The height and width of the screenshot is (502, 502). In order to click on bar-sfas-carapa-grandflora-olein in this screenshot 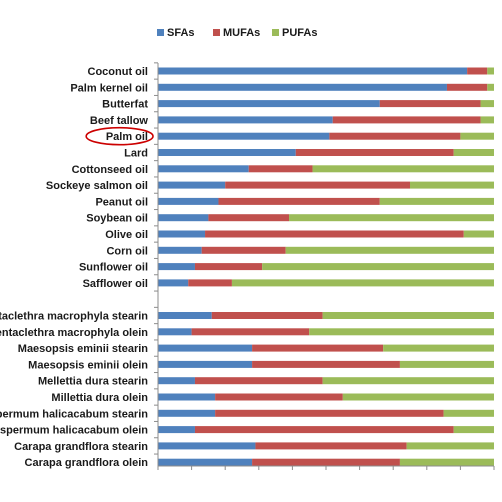, I will do `click(205, 462)`.